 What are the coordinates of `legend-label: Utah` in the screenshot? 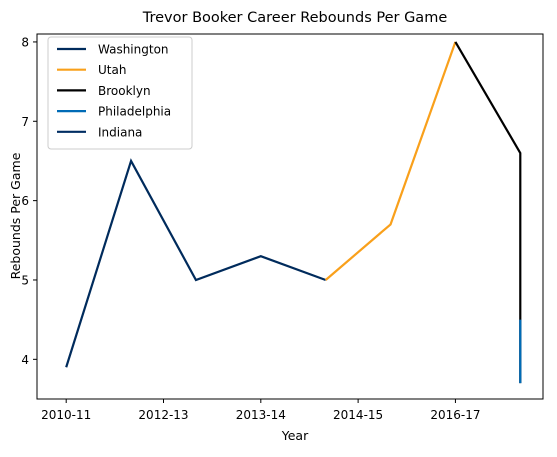 It's located at (112, 70).